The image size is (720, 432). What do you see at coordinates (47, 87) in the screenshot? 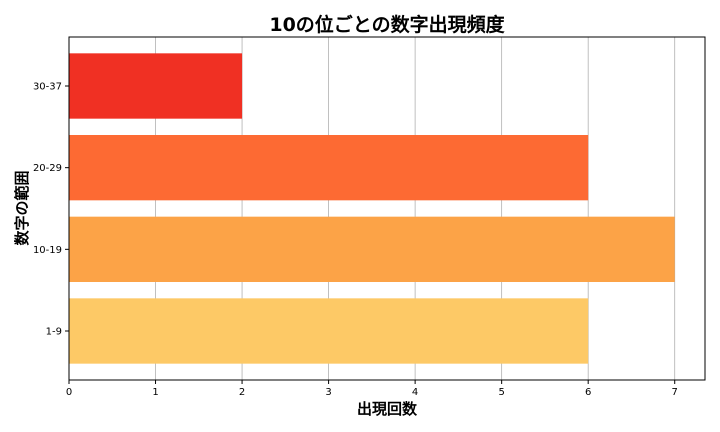
I see `y-tick-label: 30-37` at bounding box center [47, 87].